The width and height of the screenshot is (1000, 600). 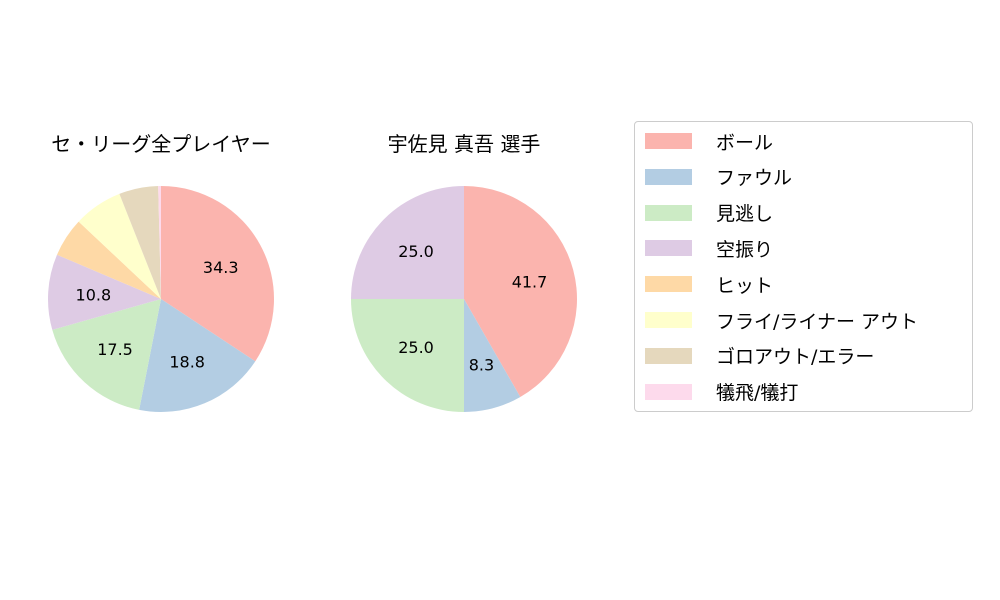 What do you see at coordinates (530, 282) in the screenshot?
I see `slice-label: 41.7` at bounding box center [530, 282].